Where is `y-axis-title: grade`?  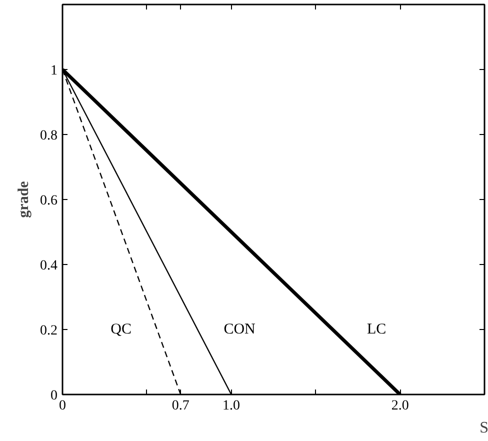
y-axis-title: grade is located at coordinates (24, 199).